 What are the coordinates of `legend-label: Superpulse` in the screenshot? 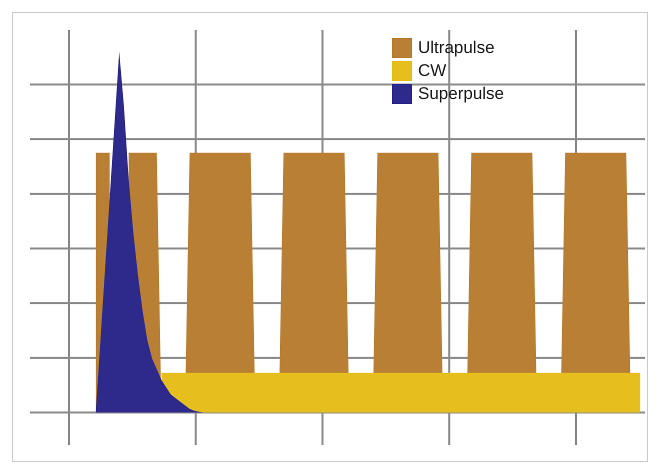 It's located at (461, 94).